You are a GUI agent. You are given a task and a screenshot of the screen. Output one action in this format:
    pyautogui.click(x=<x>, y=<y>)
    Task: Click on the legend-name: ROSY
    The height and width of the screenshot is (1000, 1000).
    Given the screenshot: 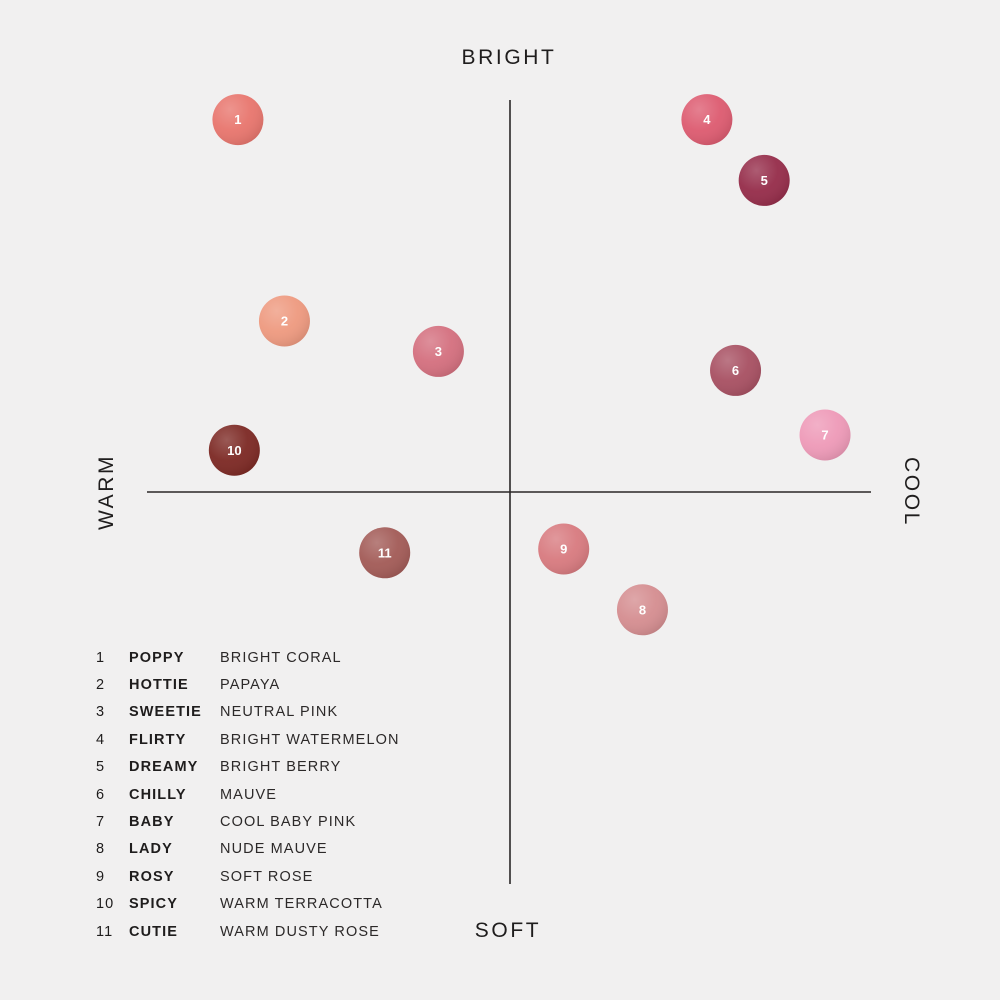 What is the action you would take?
    pyautogui.click(x=152, y=876)
    